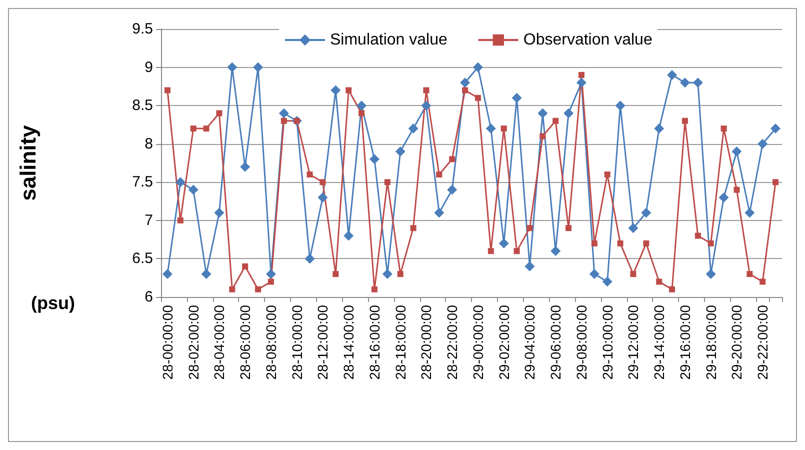 The image size is (805, 450). Describe the element at coordinates (504, 342) in the screenshot. I see `x-tick-label: 29-02:00:00` at that location.